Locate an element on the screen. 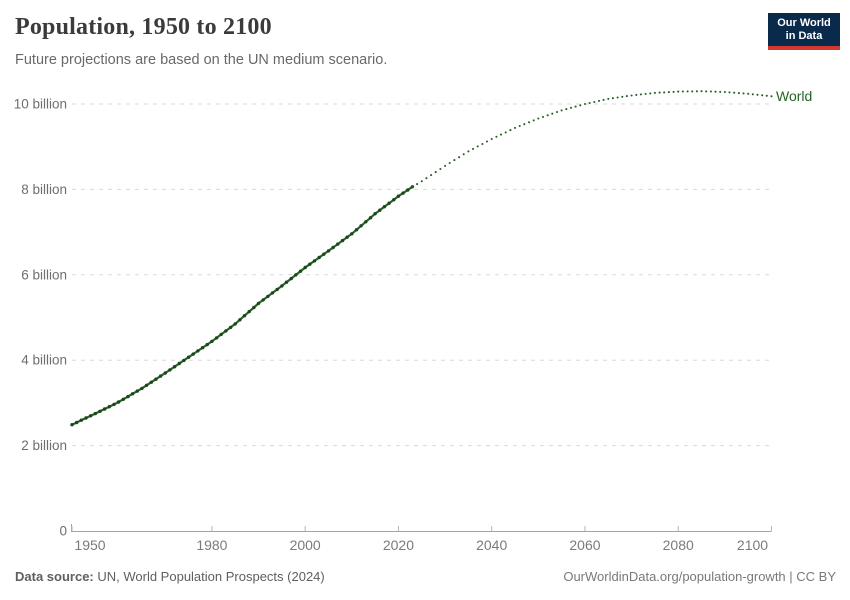 The image size is (850, 600). data-source-value: UN, World Population Prospects (2024) is located at coordinates (209, 576).